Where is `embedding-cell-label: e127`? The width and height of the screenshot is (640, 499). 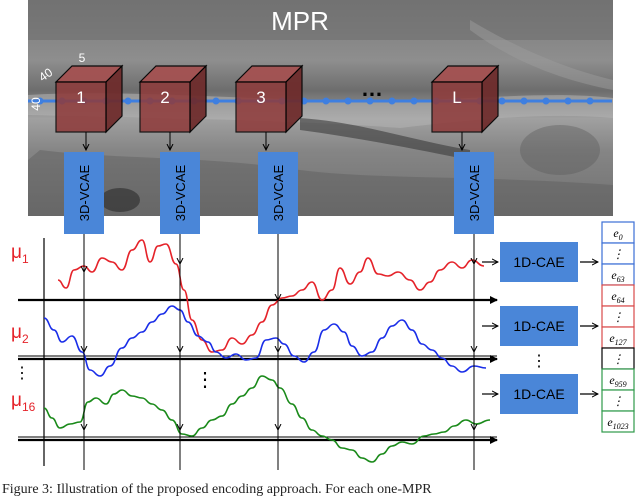 embedding-cell-label: e127 is located at coordinates (618, 339).